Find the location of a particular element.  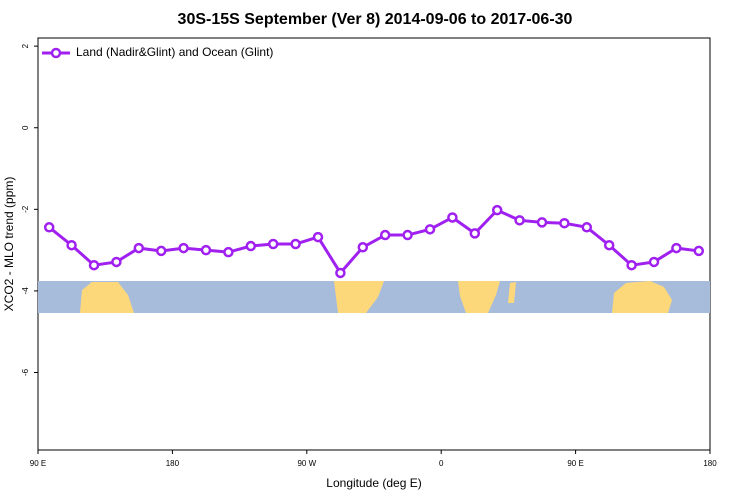

legend-marker is located at coordinates (56, 53).